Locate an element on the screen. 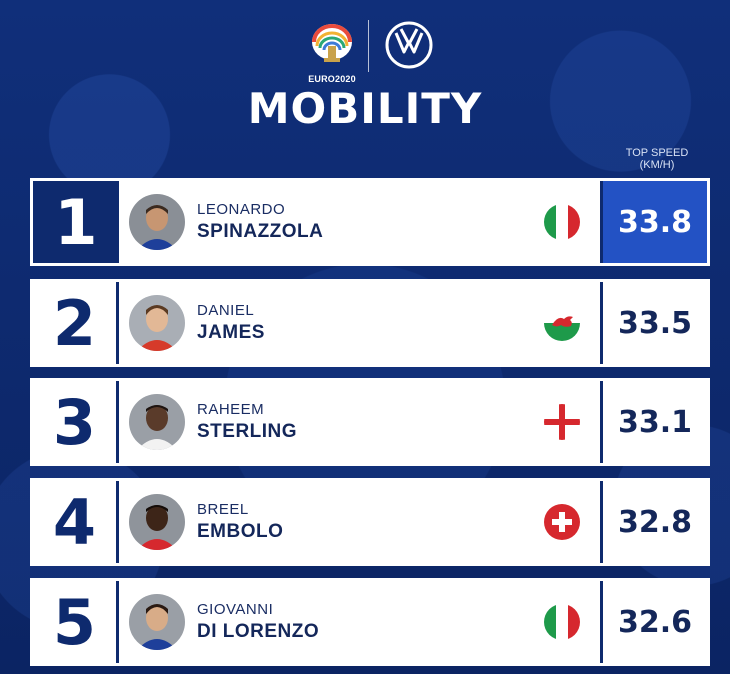  leaderboard-row: 2 DANIEL JAMES 33.5 is located at coordinates (370, 323).